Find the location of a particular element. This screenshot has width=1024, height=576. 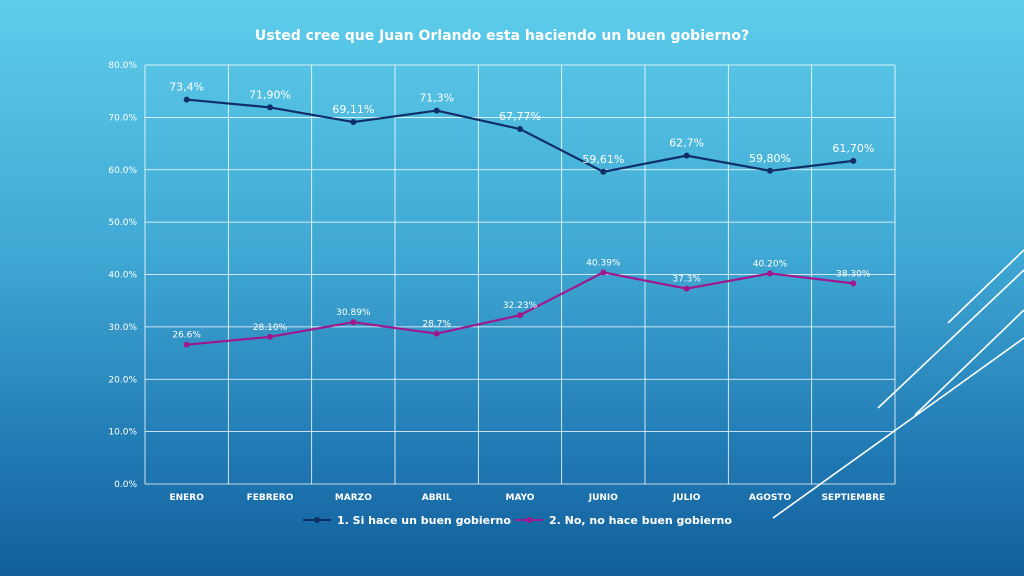

data-label-series2: 32.23% is located at coordinates (520, 306).